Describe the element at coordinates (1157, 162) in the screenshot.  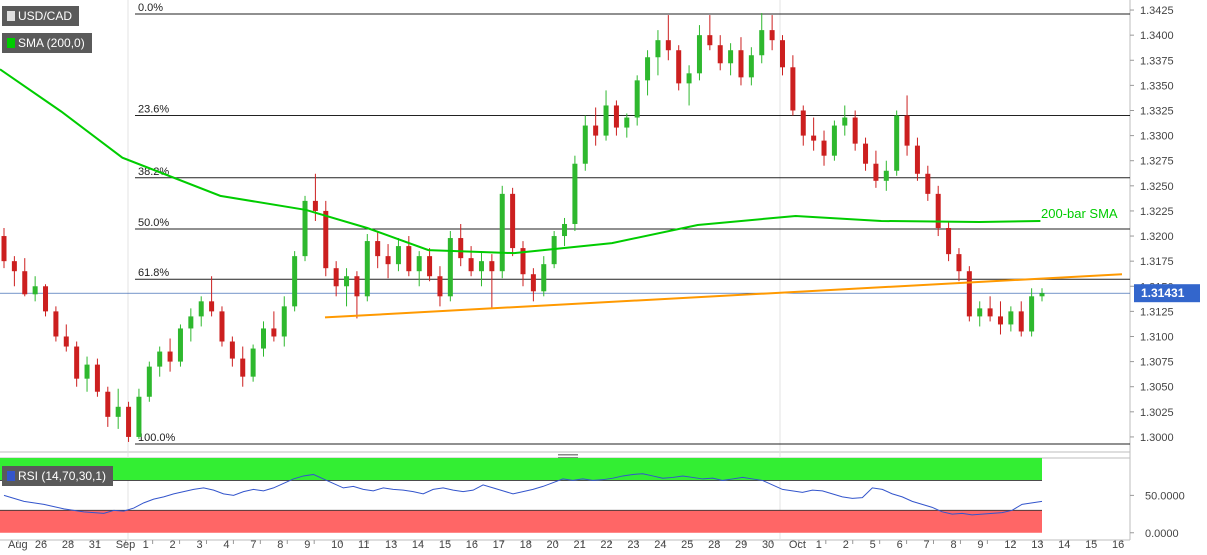
I see `y-tick-label: 1.3275` at that location.